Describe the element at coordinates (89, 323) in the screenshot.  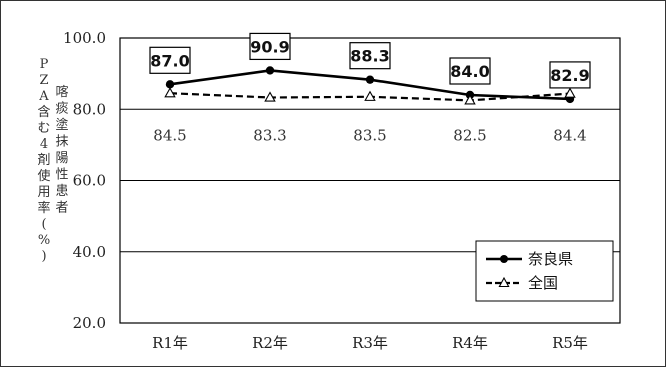
I see `y-tick-label: 20.0` at that location.